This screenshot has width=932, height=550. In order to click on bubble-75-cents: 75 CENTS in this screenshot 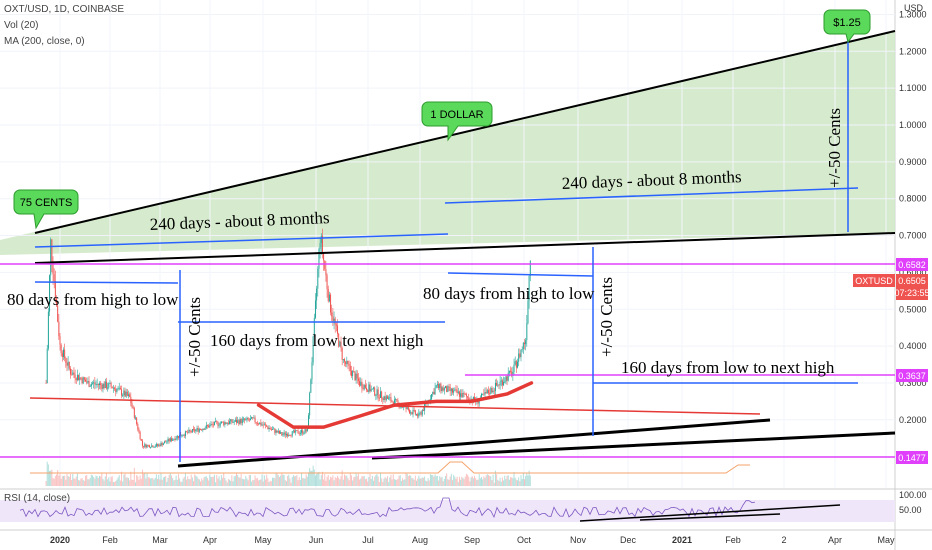, I will do `click(46, 209)`.